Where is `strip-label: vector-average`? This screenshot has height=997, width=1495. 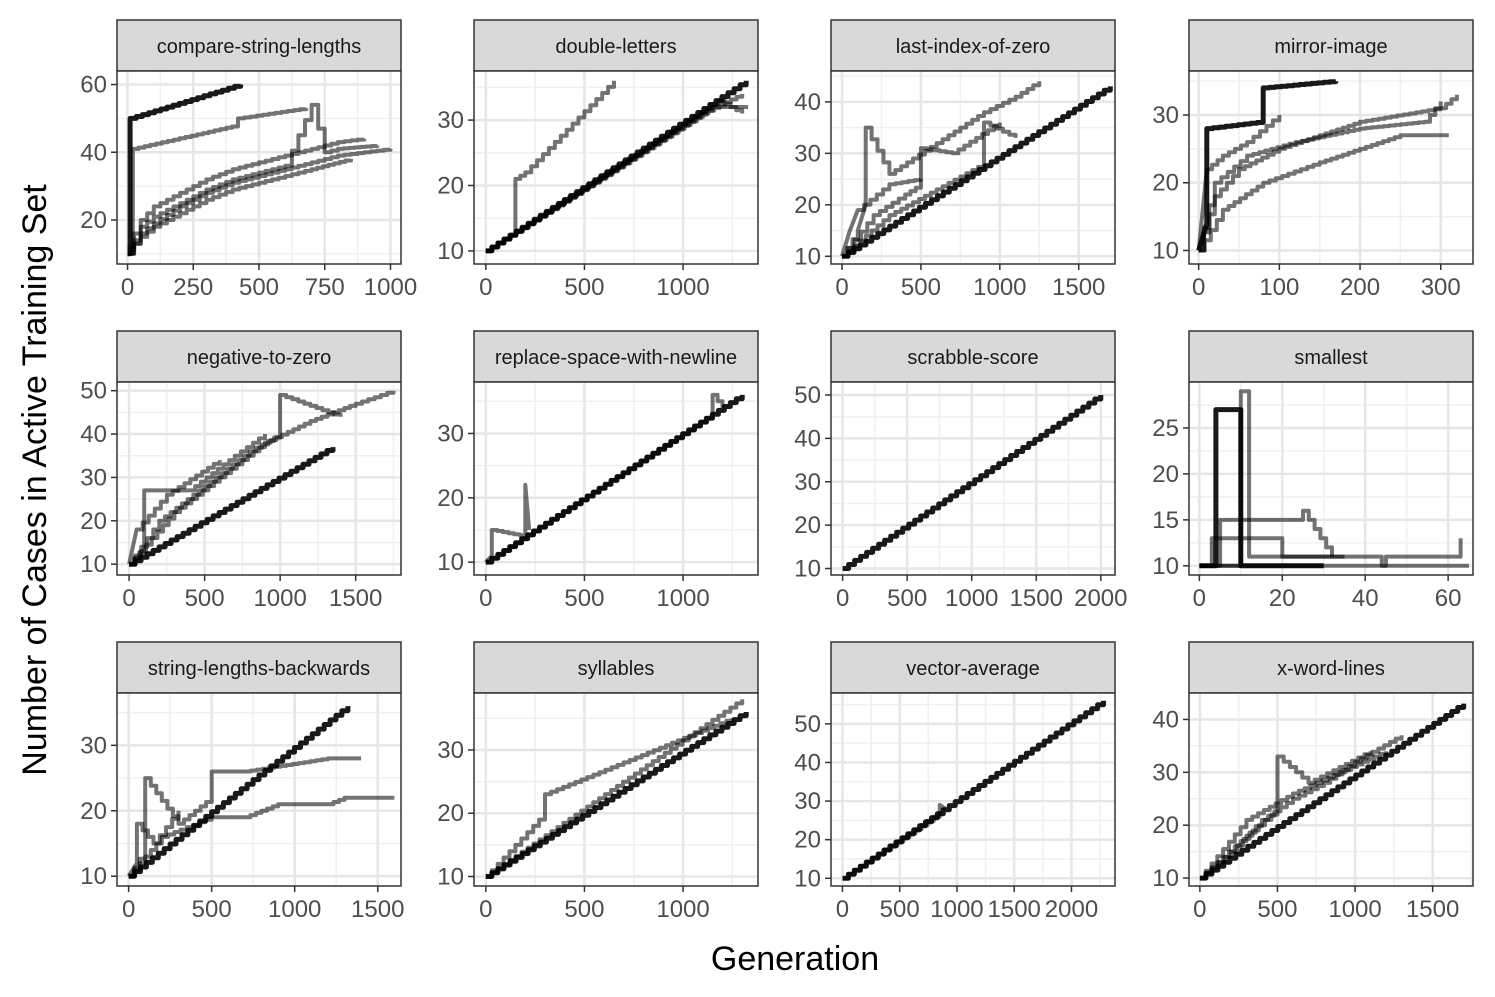
strip-label: vector-average is located at coordinates (972, 669).